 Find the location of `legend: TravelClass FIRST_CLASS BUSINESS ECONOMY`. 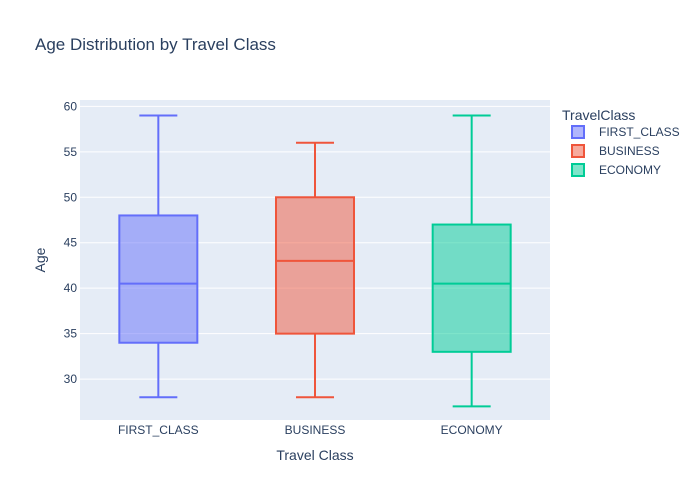

legend: TravelClass FIRST_CLASS BUSINESS ECONOMY is located at coordinates (621, 142).